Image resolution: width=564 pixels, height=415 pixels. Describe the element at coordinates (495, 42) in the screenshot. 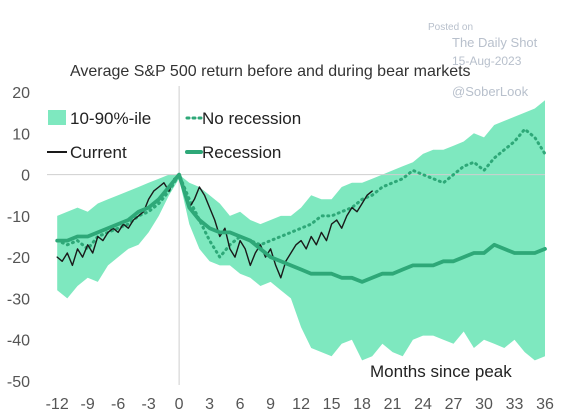

I see `watermark-source: The Daily Shot` at that location.